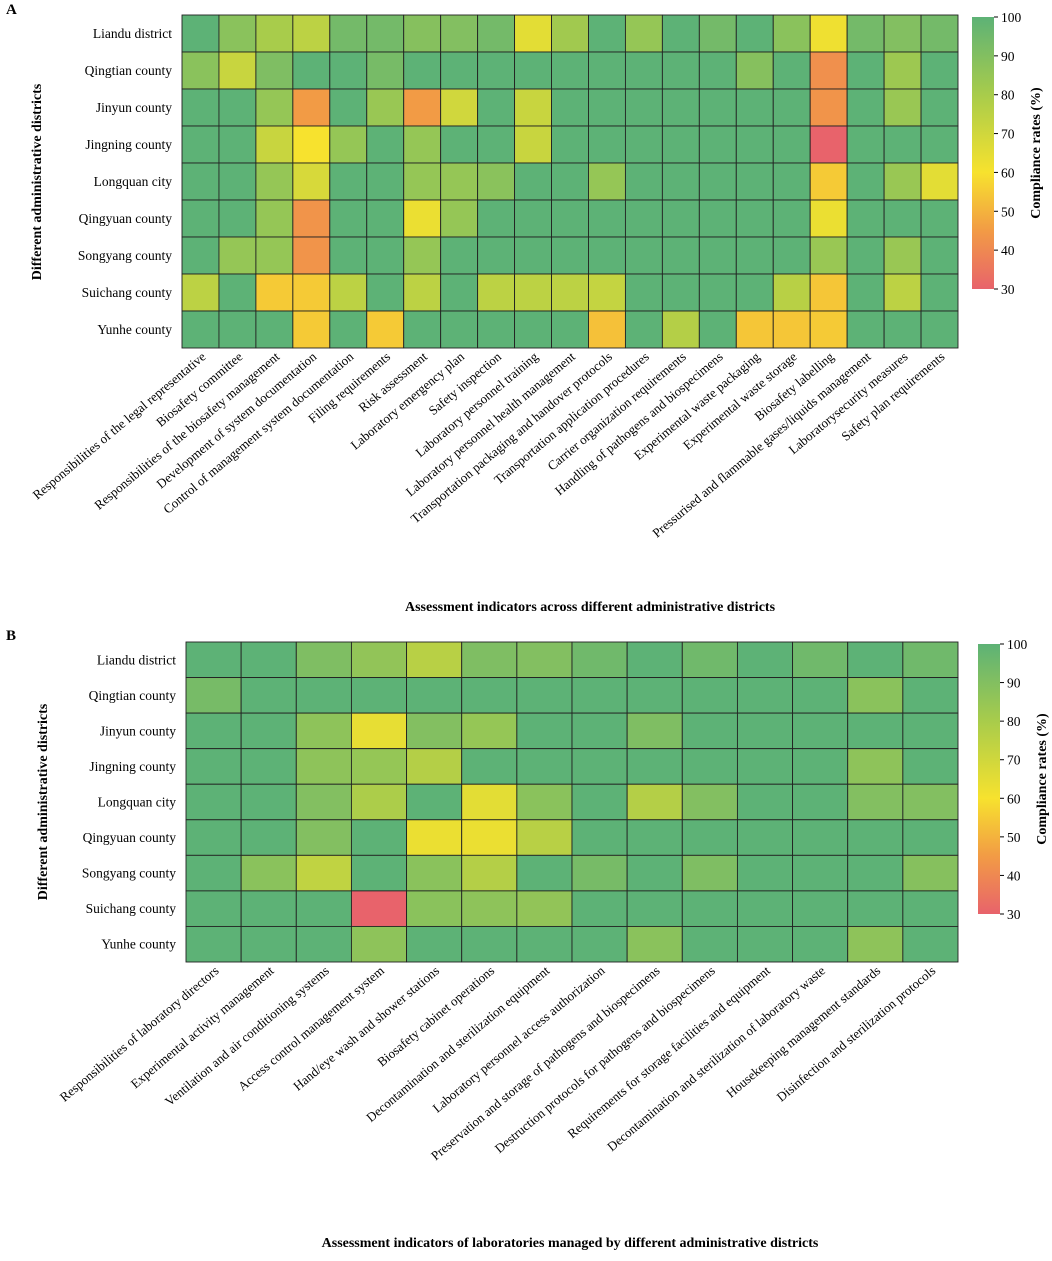 The width and height of the screenshot is (1052, 1261). I want to click on colorbar-tick-label: 30, so click(1014, 914).